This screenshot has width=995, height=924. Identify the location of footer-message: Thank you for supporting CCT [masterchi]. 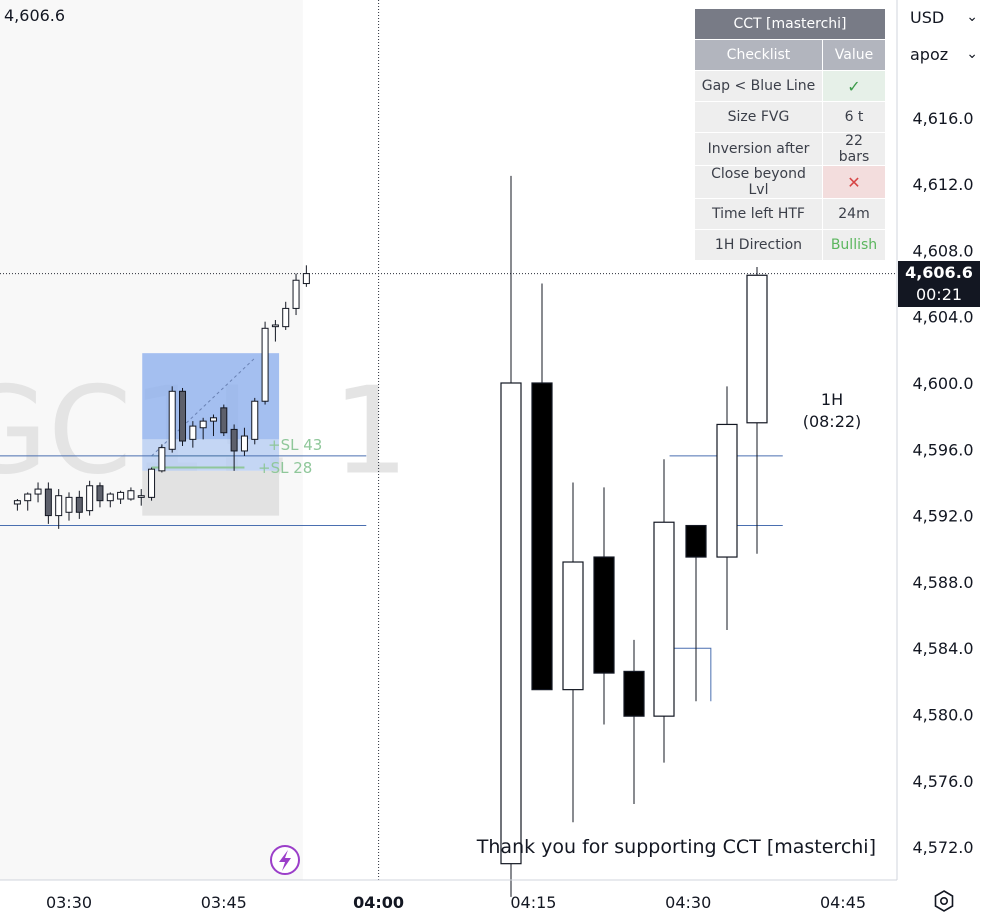
(676, 847).